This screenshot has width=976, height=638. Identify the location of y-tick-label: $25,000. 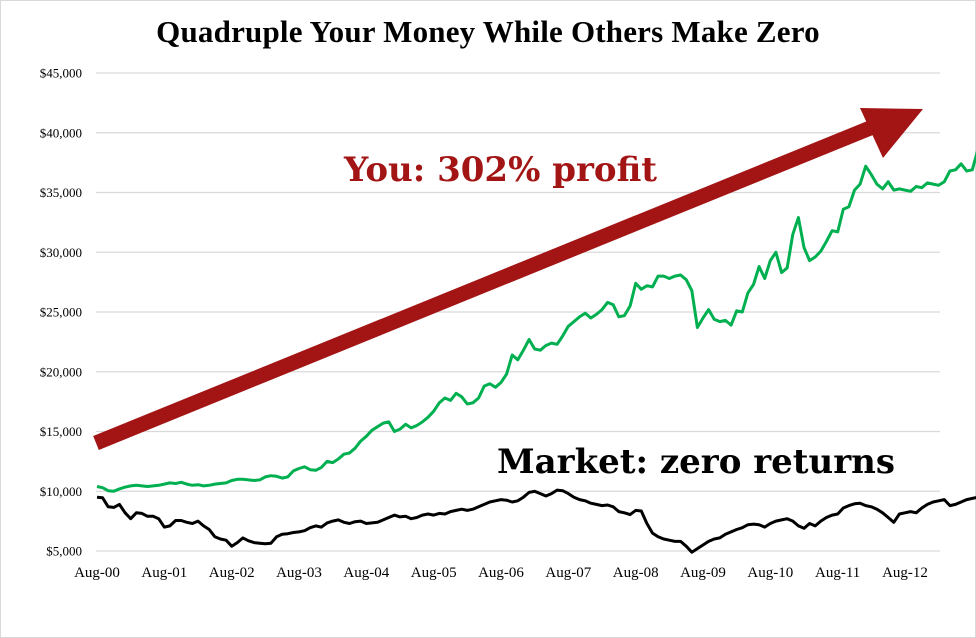
(61, 312).